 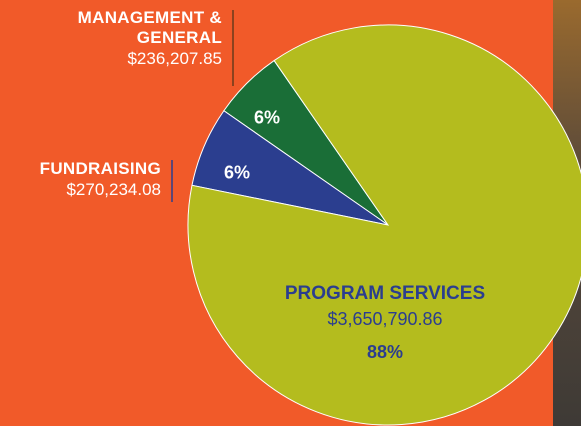 I want to click on label-group: MANAGEMENT & GENERAL $236,207.85, so click(x=147, y=39).